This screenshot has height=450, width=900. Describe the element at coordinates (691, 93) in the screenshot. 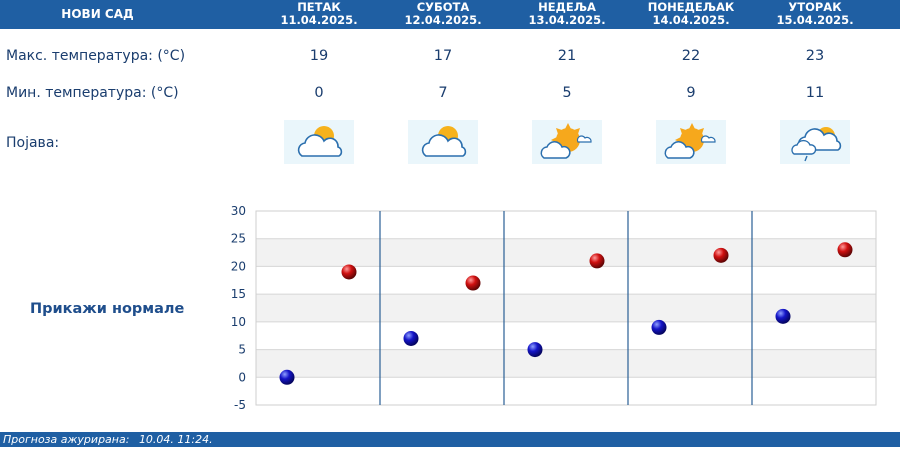

I see `min-temp-value: 9` at that location.